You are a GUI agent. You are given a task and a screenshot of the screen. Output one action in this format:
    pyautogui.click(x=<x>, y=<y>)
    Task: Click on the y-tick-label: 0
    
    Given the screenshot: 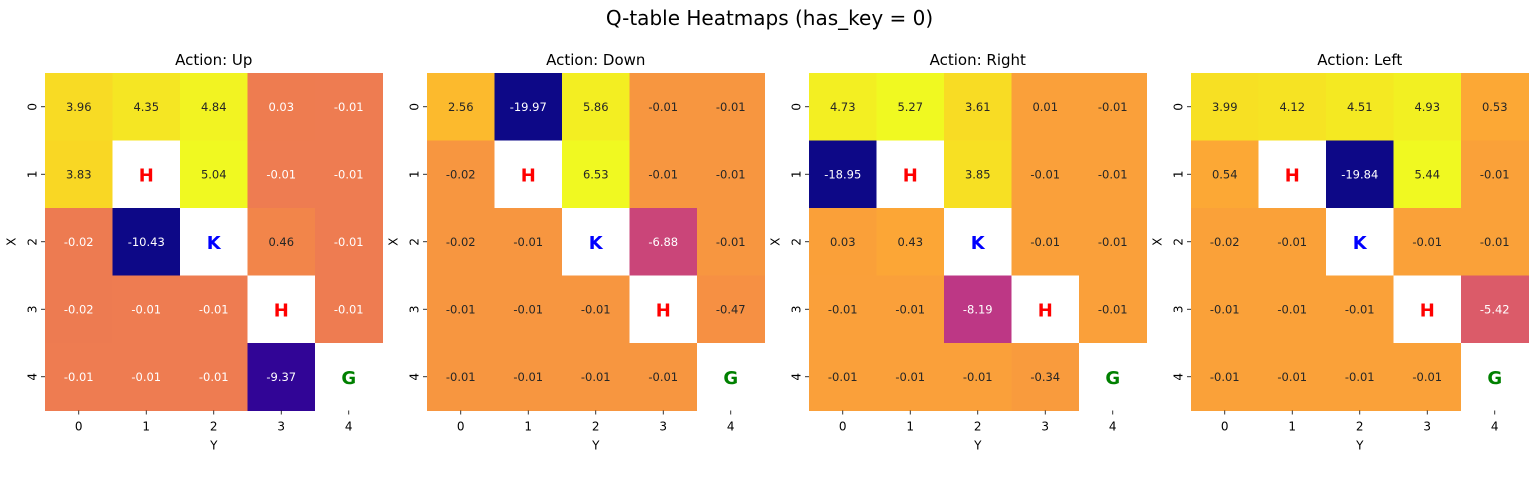 What is the action you would take?
    pyautogui.click(x=33, y=107)
    